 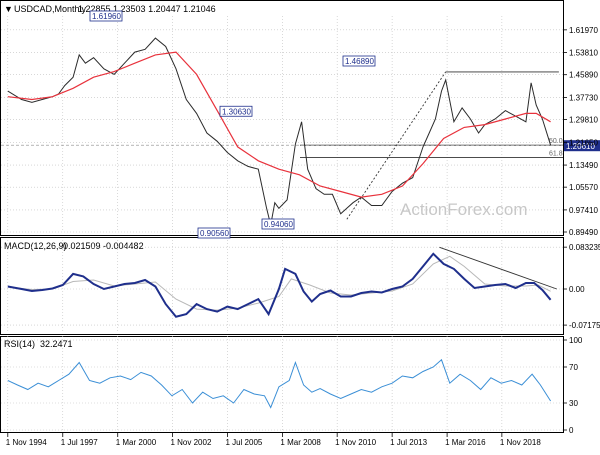 I want to click on rsi-ytick-label: 30, so click(x=573, y=403).